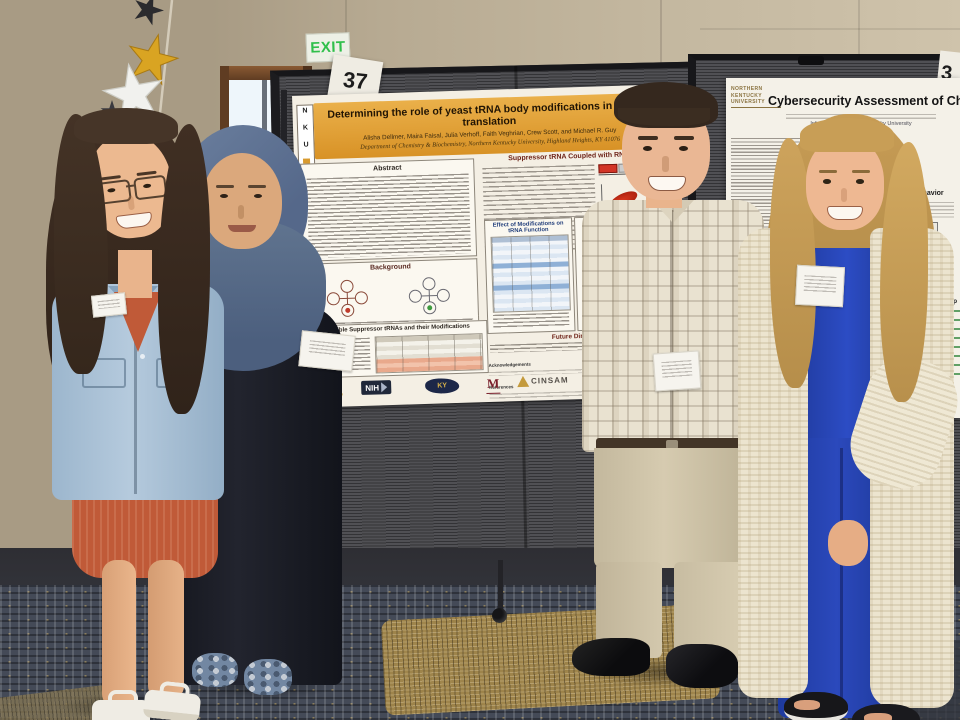 The height and width of the screenshot is (720, 960). What do you see at coordinates (664, 117) in the screenshot?
I see `hair-fringe` at bounding box center [664, 117].